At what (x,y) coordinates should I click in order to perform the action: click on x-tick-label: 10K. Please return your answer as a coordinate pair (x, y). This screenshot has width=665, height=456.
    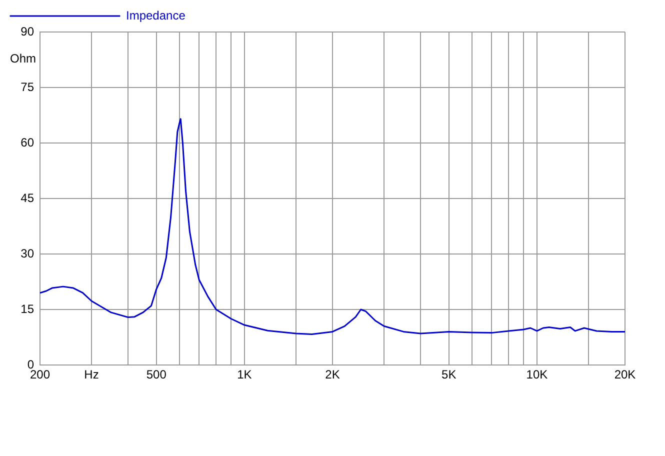
    Looking at the image, I should click on (537, 375).